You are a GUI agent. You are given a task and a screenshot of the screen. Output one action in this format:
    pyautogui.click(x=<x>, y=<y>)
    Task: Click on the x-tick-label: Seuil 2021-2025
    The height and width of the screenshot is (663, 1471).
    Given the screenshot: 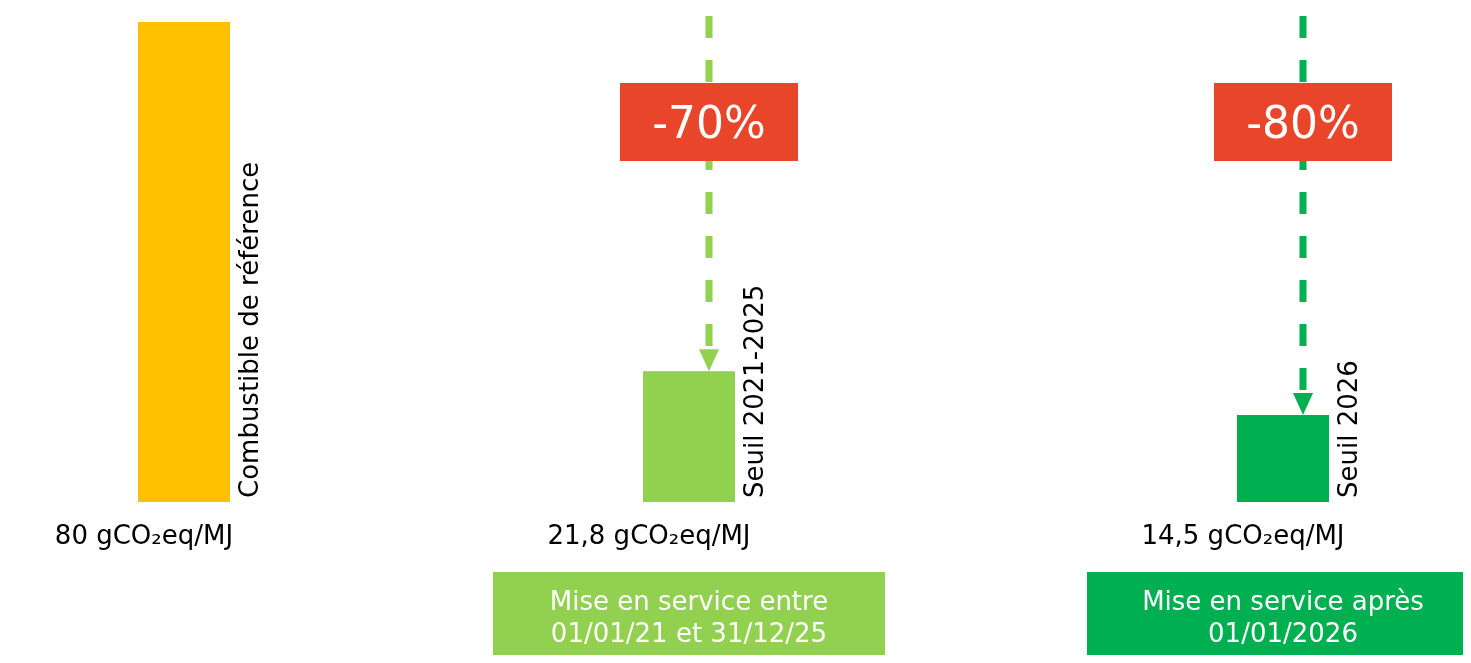 What is the action you would take?
    pyautogui.click(x=754, y=391)
    